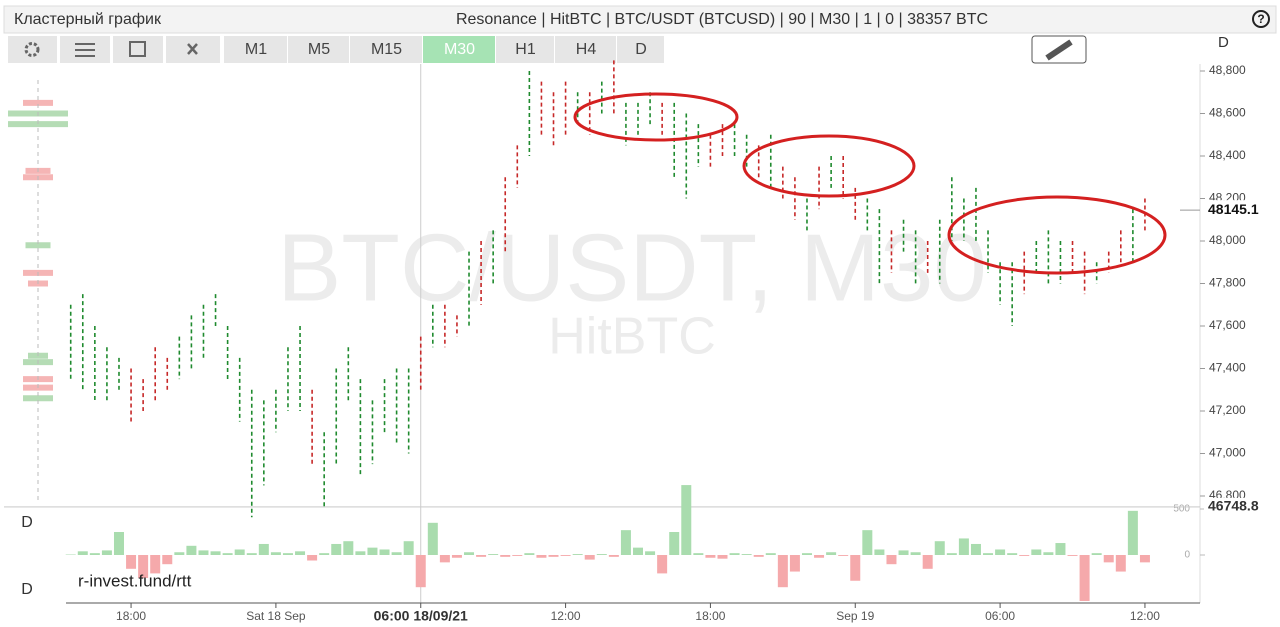 The height and width of the screenshot is (627, 1280). What do you see at coordinates (631, 267) in the screenshot?
I see `watermark-symbol: BTC/USDT, M30` at bounding box center [631, 267].